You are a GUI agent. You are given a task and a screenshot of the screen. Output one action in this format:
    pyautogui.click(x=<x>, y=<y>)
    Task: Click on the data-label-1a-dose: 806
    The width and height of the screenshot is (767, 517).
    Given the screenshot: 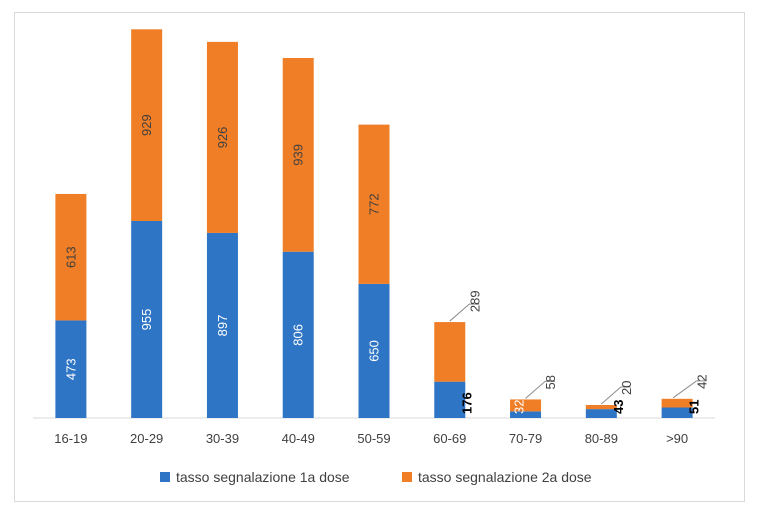 What is the action you would take?
    pyautogui.click(x=298, y=335)
    